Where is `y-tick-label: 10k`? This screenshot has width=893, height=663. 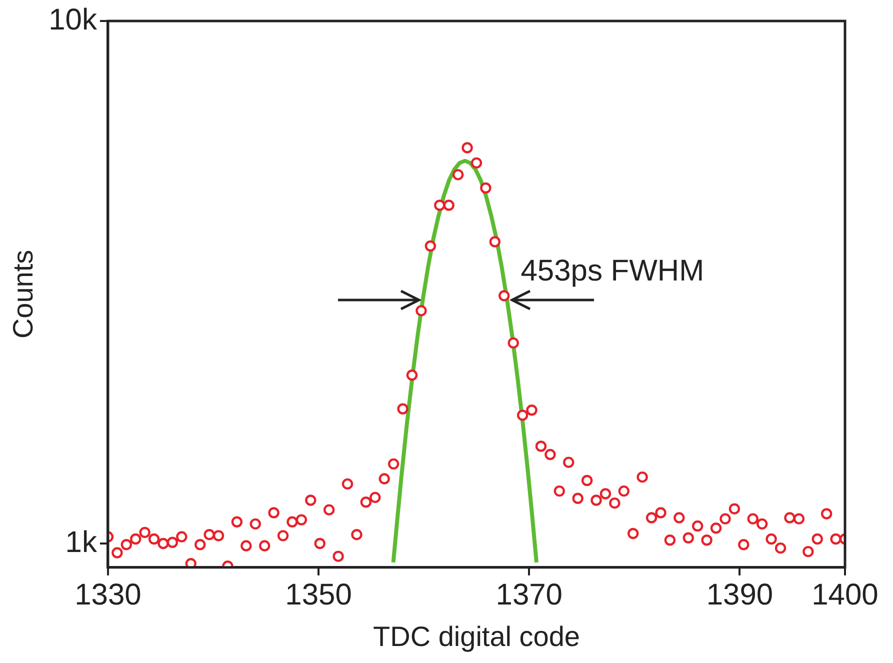
y-tick-label: 10k is located at coordinates (73, 19).